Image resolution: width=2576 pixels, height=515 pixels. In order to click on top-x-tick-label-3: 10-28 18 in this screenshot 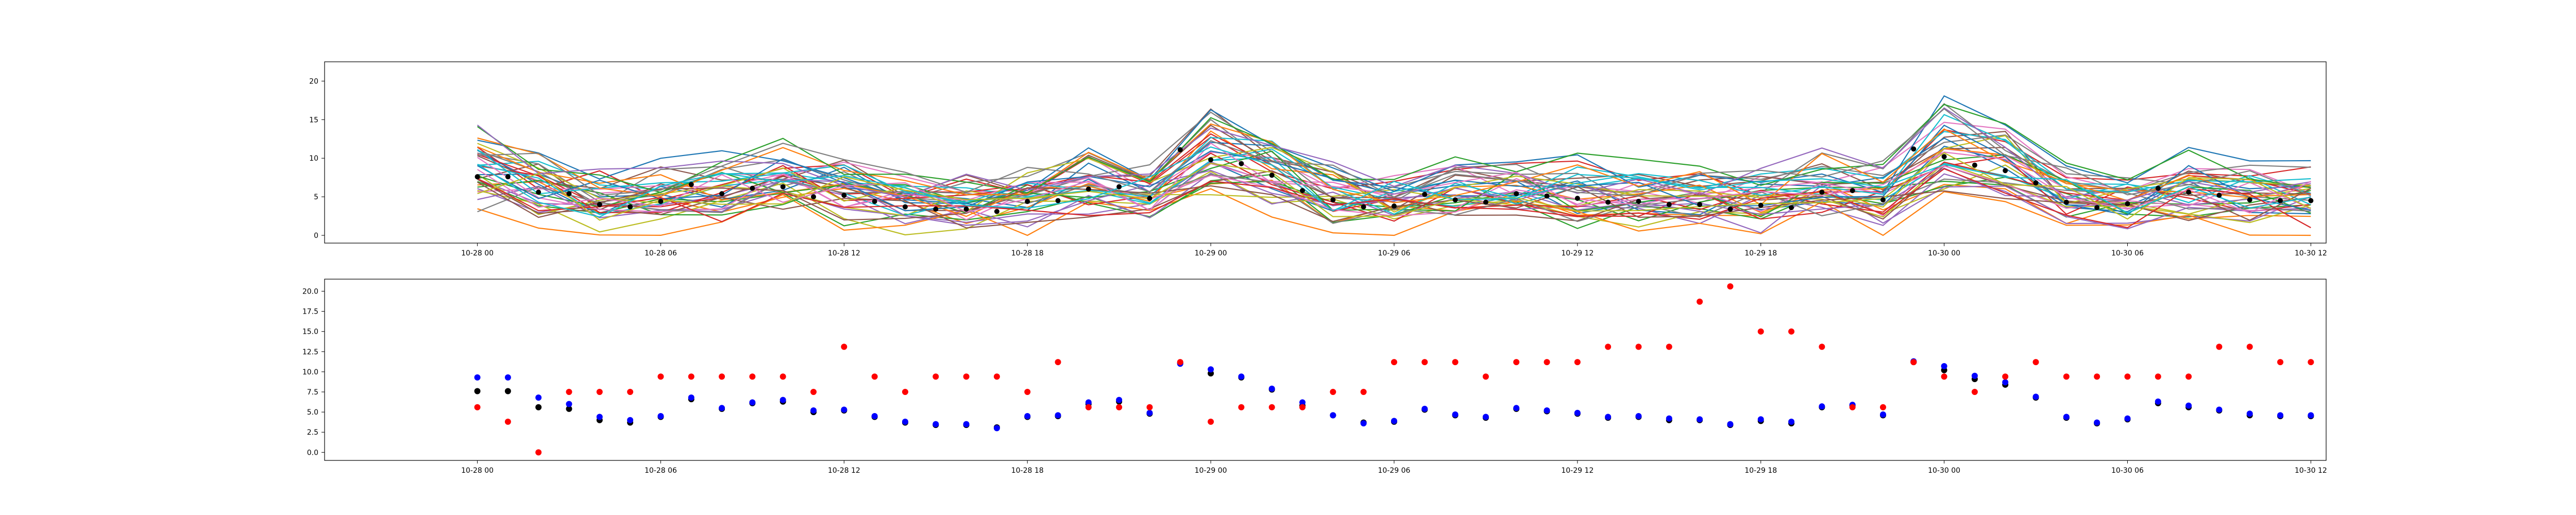, I will do `click(1027, 254)`.